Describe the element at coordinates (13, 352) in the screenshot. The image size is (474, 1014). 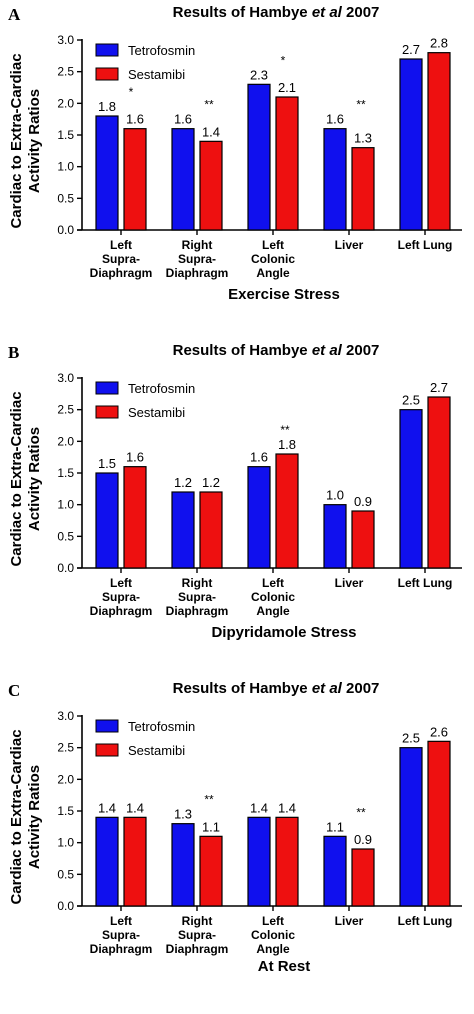
I see `panel-letter: B` at that location.